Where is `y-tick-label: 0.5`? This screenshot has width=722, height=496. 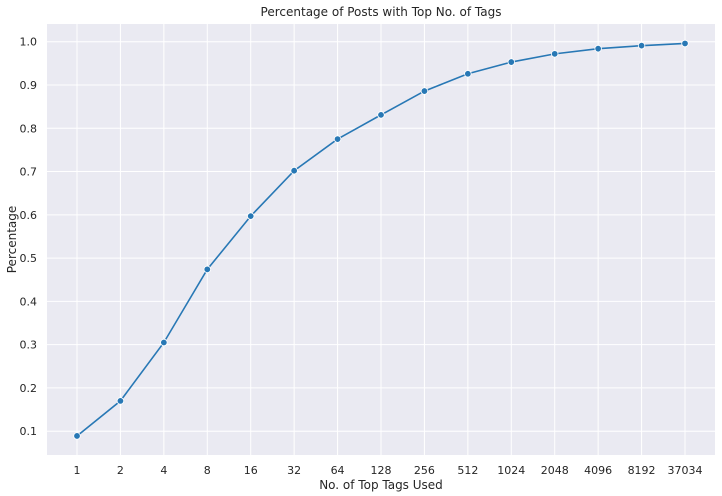
y-tick-label: 0.5 is located at coordinates (29, 258).